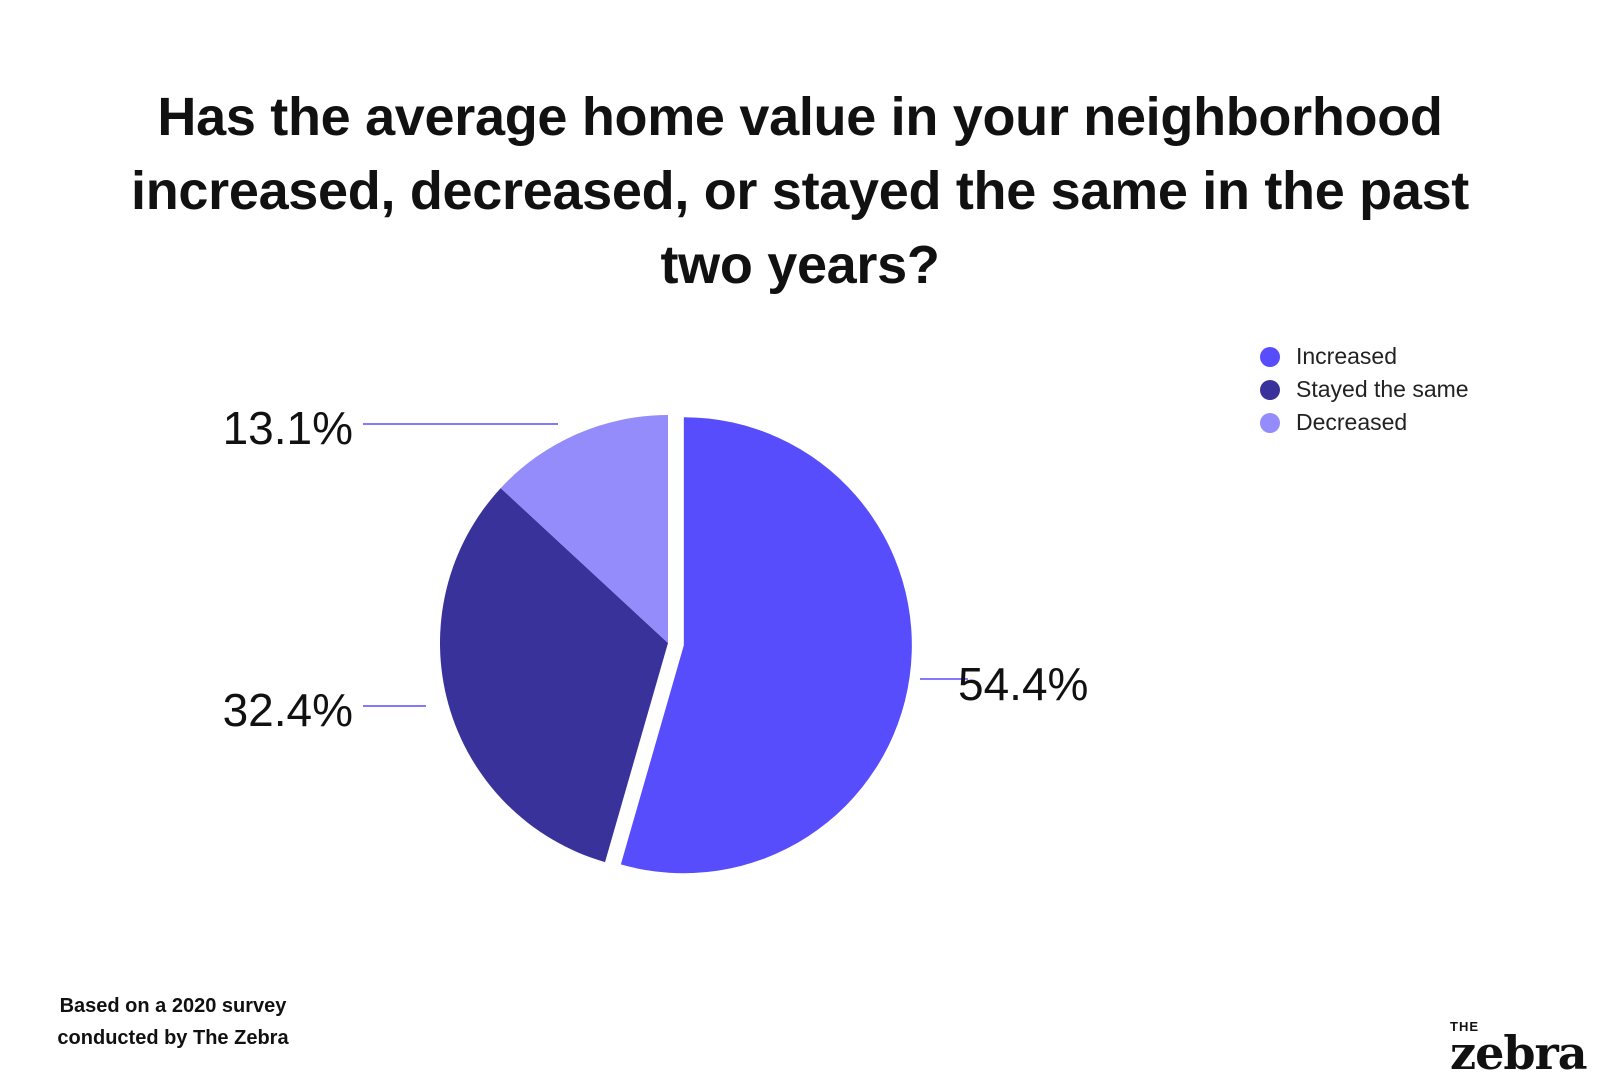 Image resolution: width=1600 pixels, height=1080 pixels. What do you see at coordinates (766, 645) in the screenshot?
I see `pie-slice-increased` at bounding box center [766, 645].